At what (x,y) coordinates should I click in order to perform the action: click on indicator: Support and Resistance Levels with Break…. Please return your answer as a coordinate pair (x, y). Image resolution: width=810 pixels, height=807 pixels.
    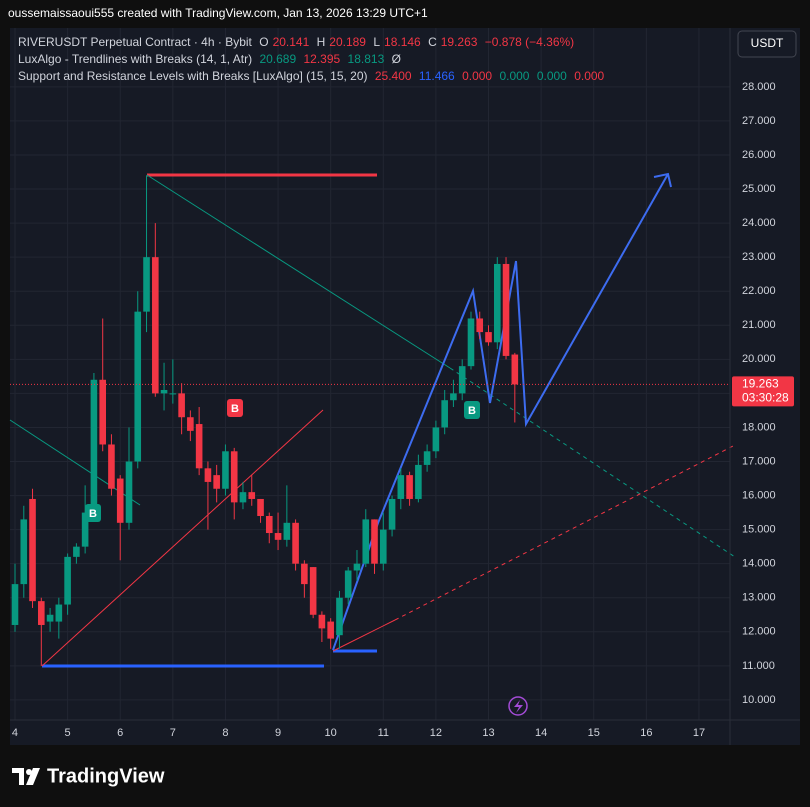
    Looking at the image, I should click on (193, 76).